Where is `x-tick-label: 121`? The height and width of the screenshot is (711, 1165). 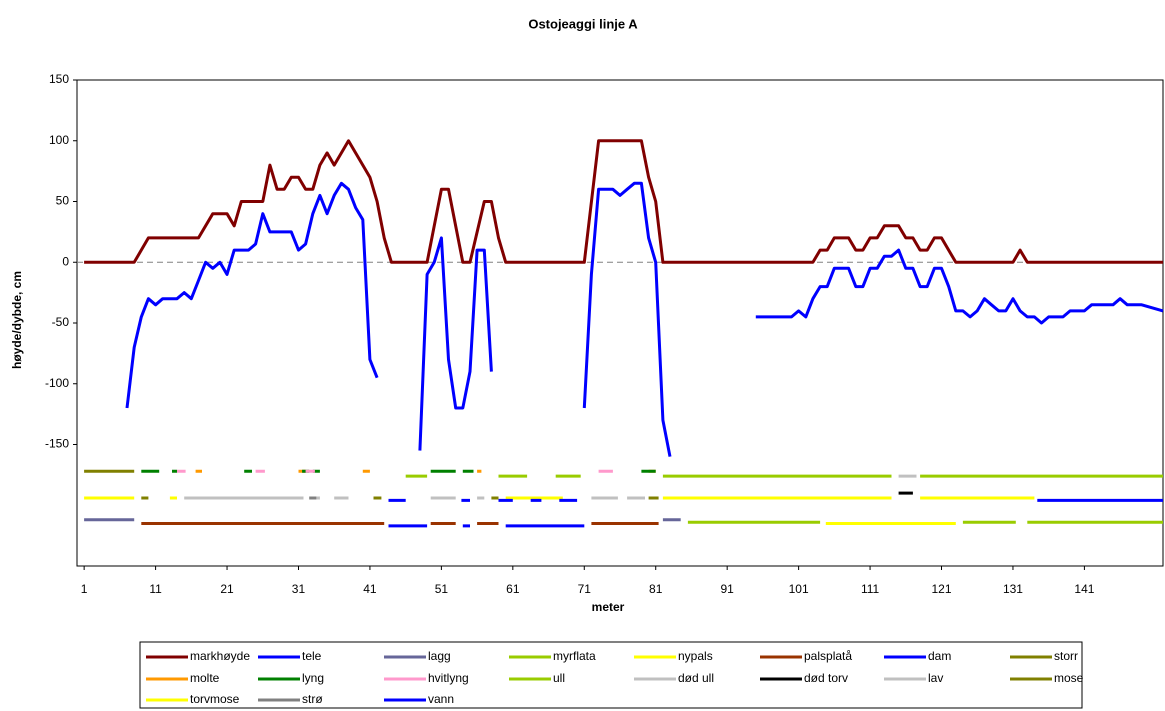 x-tick-label: 121 is located at coordinates (941, 589).